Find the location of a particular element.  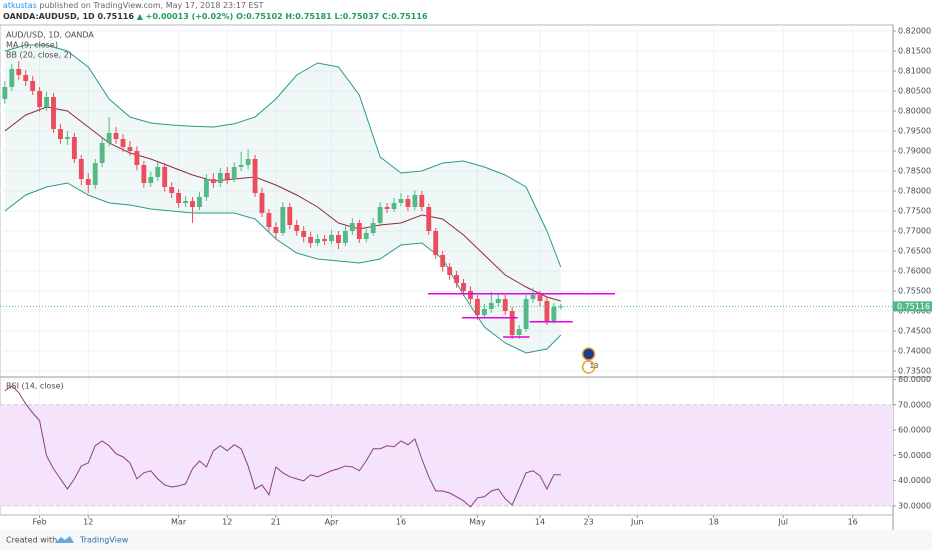

author: atkustas is located at coordinates (20, 5).